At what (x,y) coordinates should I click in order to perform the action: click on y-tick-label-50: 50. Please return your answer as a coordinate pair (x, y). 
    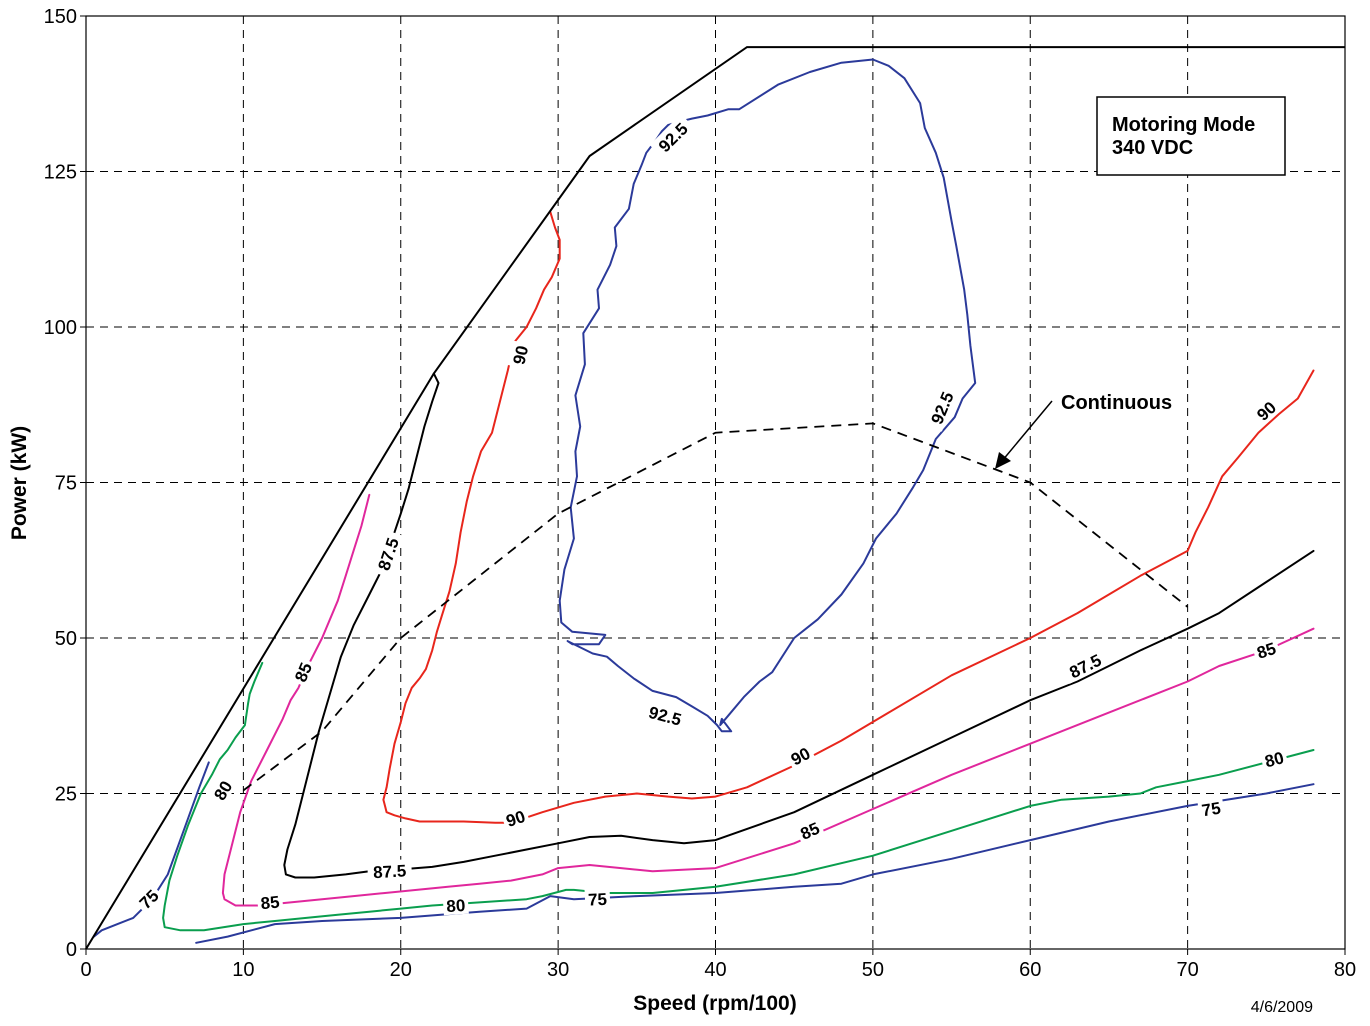
    Looking at the image, I should click on (66, 639).